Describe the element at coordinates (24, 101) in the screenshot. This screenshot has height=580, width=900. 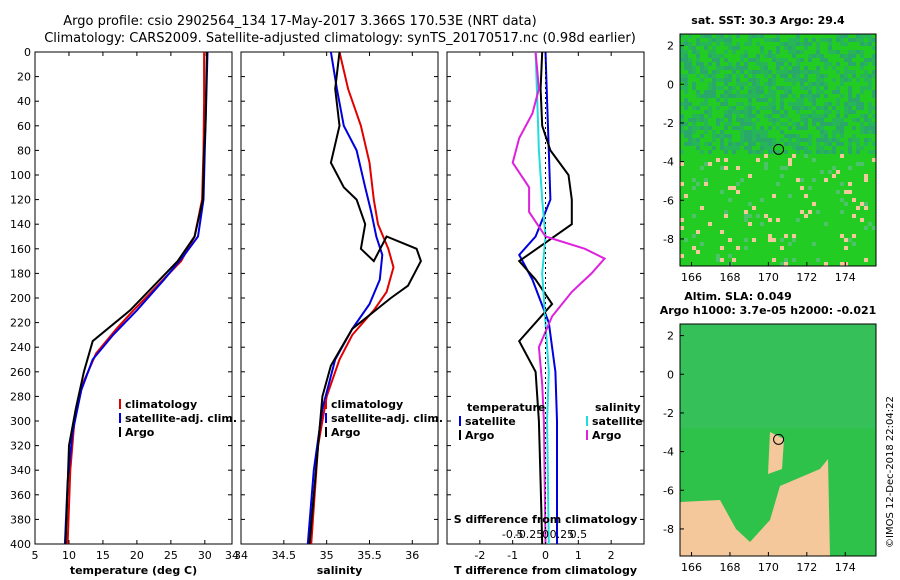
I see `y-tick-label: 40` at that location.